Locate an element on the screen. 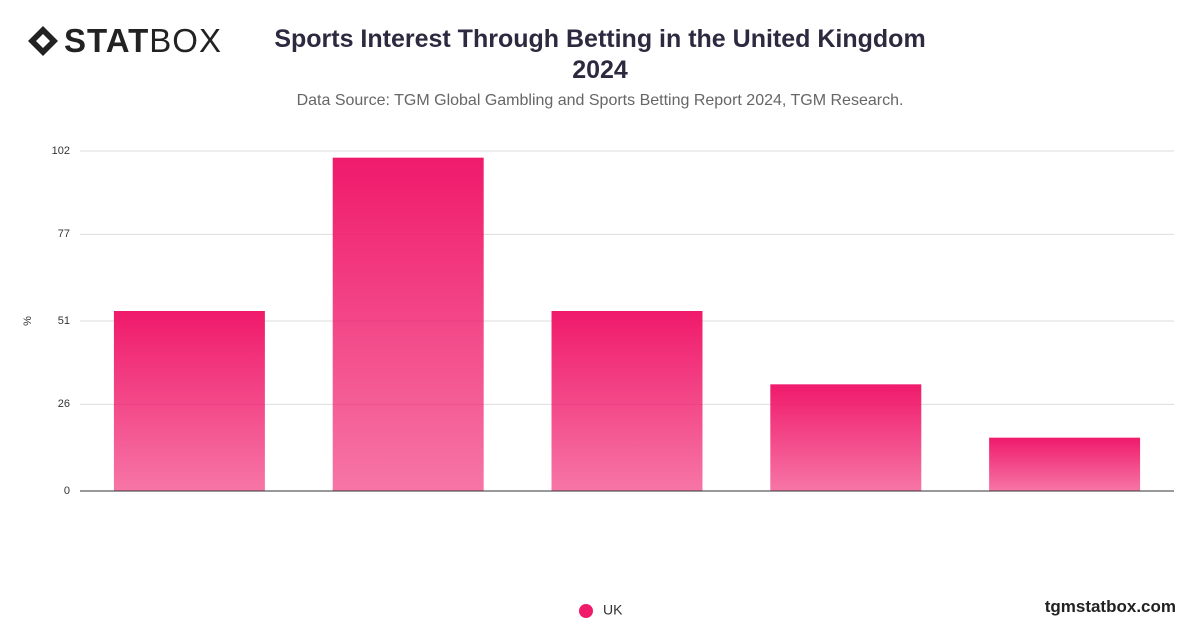 The image size is (1200, 628). legend-label: UK is located at coordinates (613, 610).